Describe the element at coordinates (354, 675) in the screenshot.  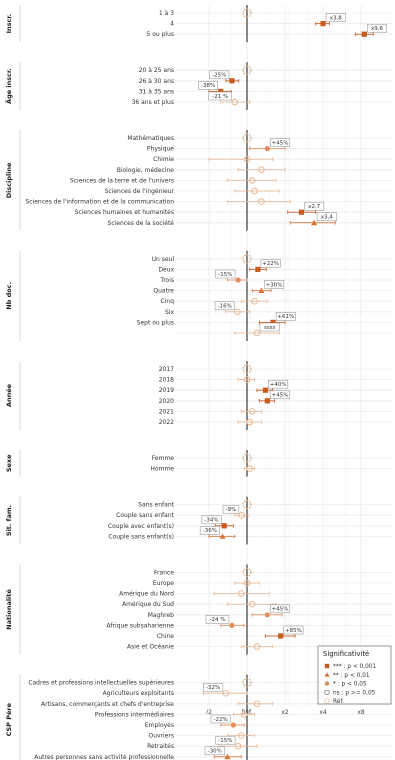
I see `legend-box` at that location.